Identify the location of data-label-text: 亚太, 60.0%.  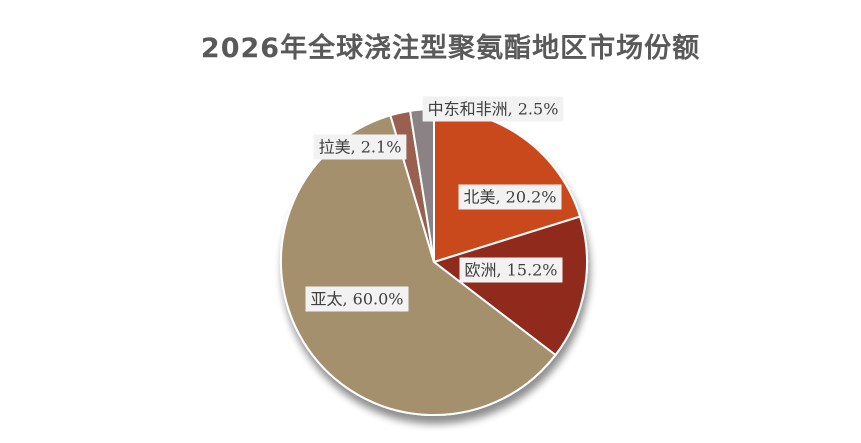
(356, 299).